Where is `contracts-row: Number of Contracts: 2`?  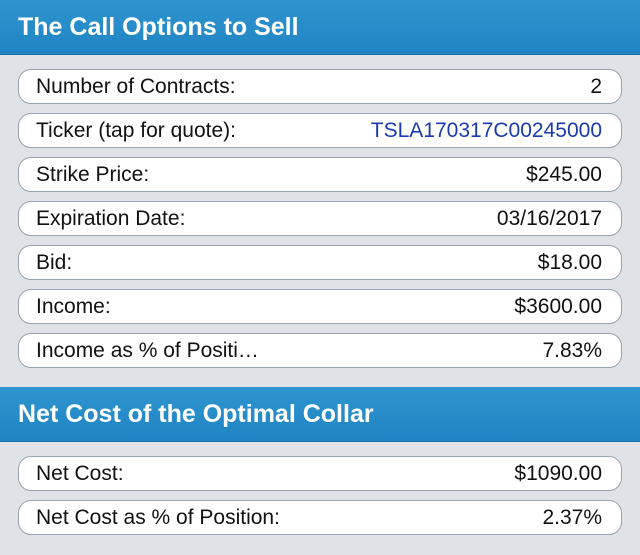 contracts-row: Number of Contracts: 2 is located at coordinates (320, 86).